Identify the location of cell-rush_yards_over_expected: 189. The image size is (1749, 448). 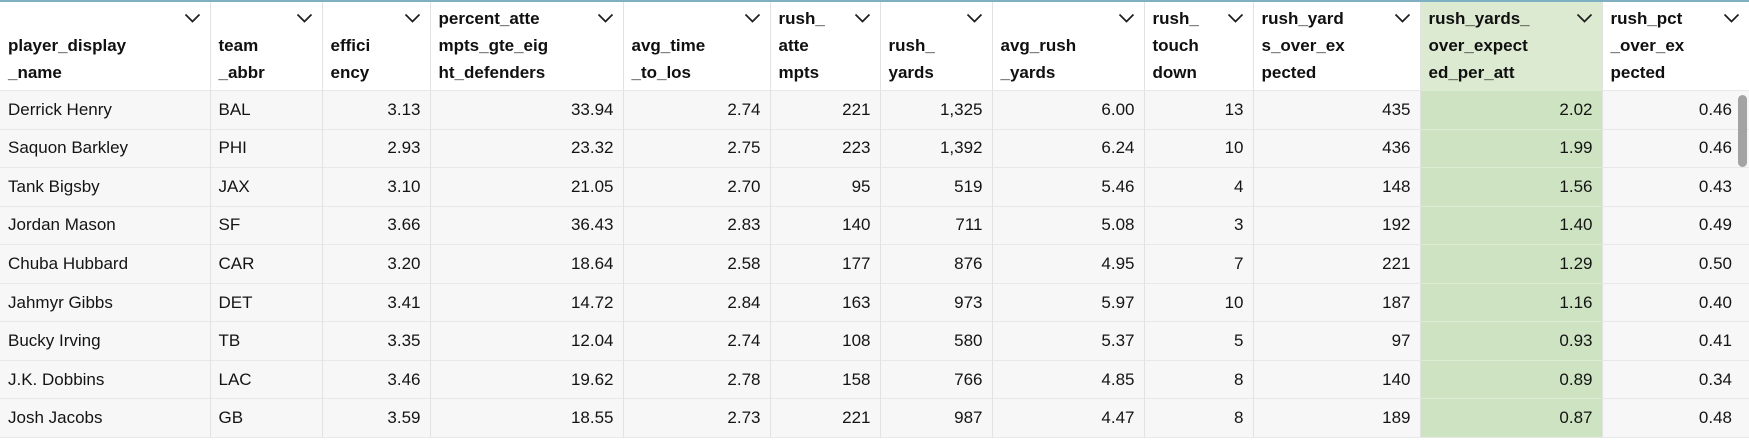
(1337, 418).